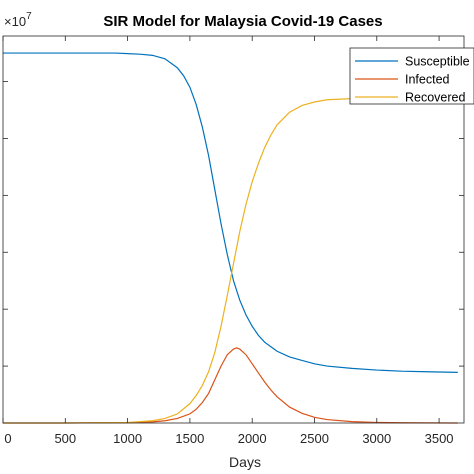 The width and height of the screenshot is (474, 474). What do you see at coordinates (435, 98) in the screenshot?
I see `legend-label-recovered: Recovered` at bounding box center [435, 98].